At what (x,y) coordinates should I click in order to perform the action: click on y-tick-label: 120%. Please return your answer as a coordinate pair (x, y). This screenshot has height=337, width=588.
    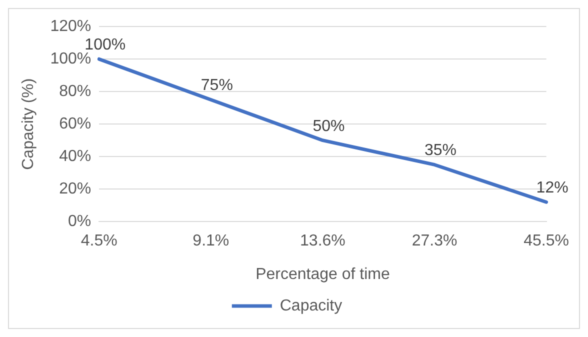
    Looking at the image, I should click on (71, 27).